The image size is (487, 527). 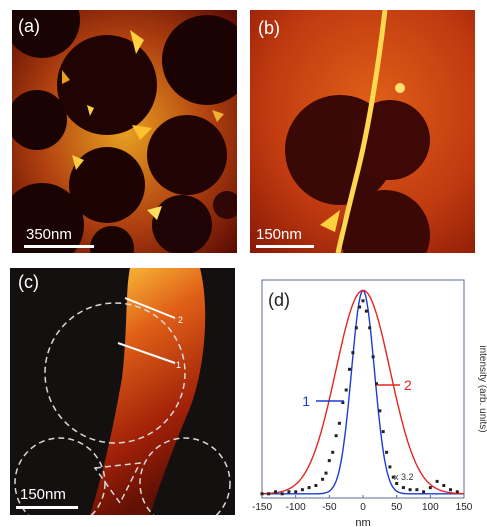 What do you see at coordinates (269, 28) in the screenshot?
I see `panel-b-tag: (b)` at bounding box center [269, 28].